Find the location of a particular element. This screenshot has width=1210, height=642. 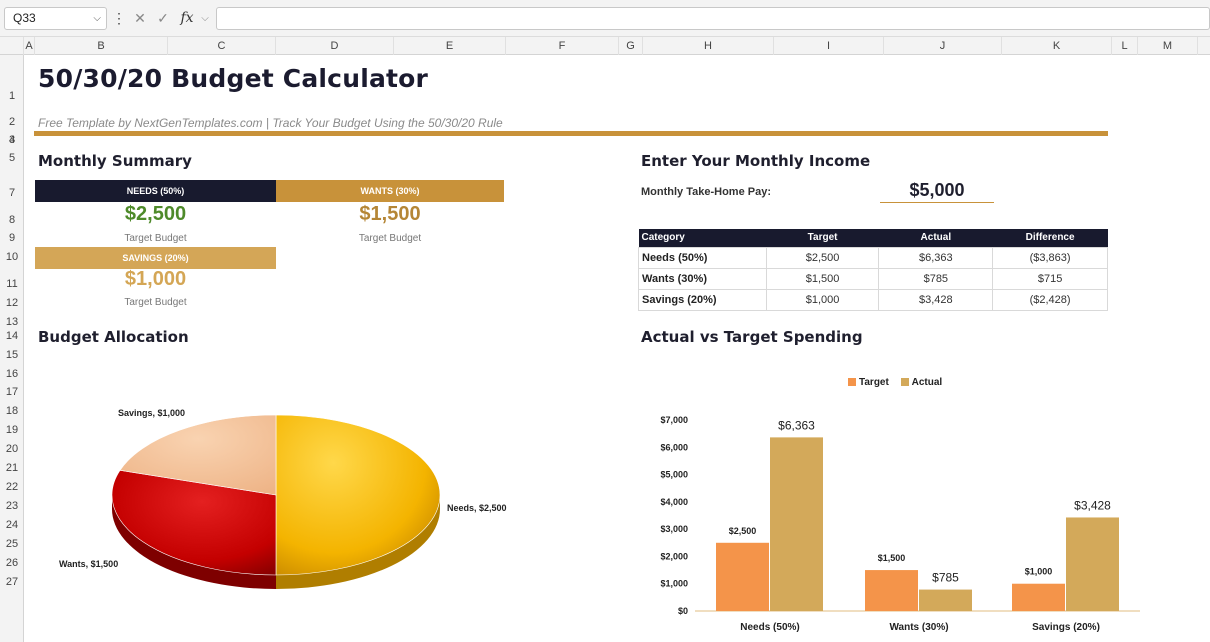

y-tick-label: $4,000 is located at coordinates (674, 502).